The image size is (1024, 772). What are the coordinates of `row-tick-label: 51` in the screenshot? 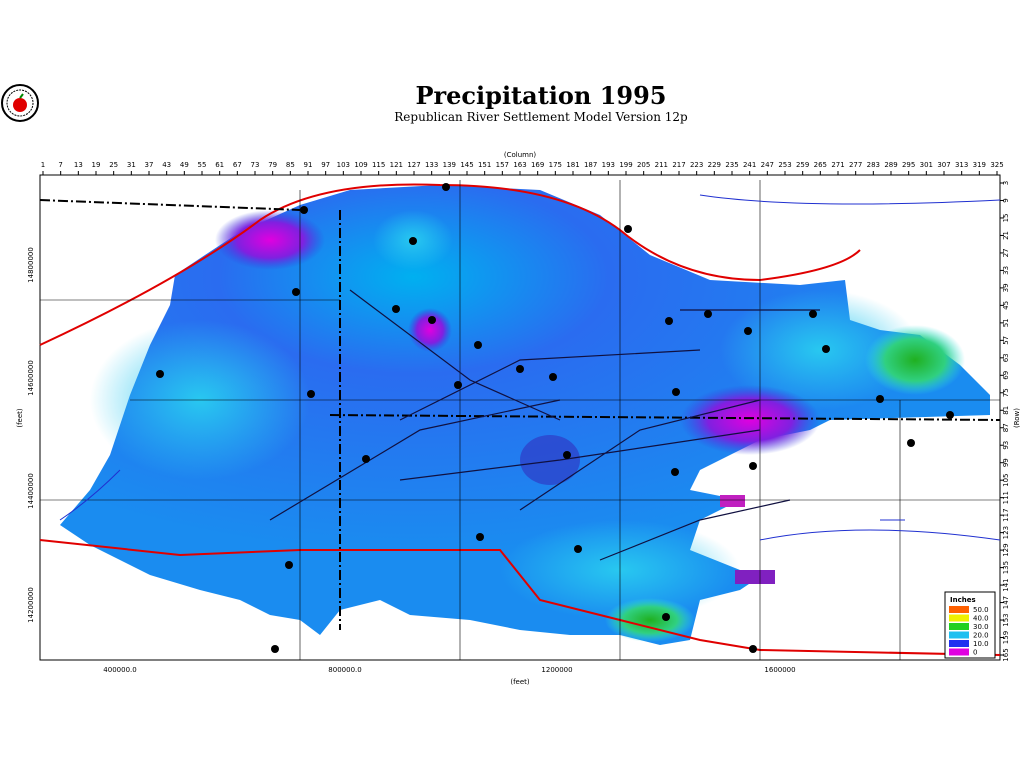 It's located at (1006, 322).